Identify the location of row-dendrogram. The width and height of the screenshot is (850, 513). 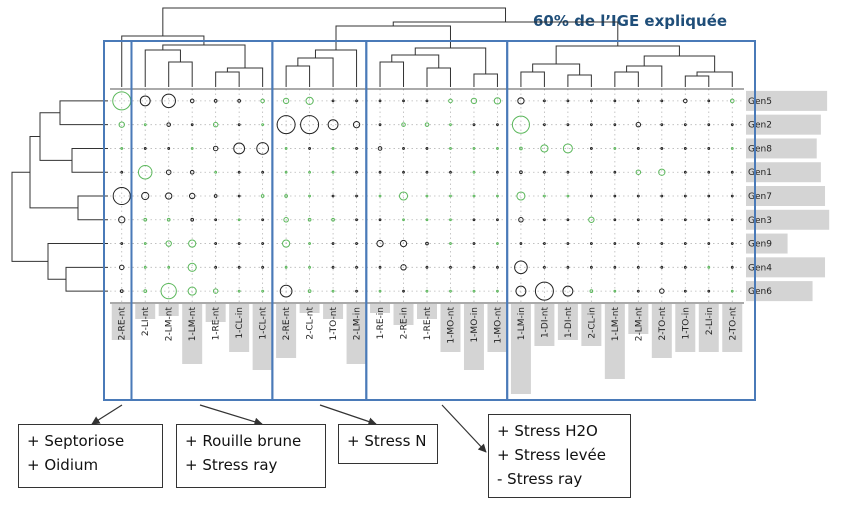
(59, 196).